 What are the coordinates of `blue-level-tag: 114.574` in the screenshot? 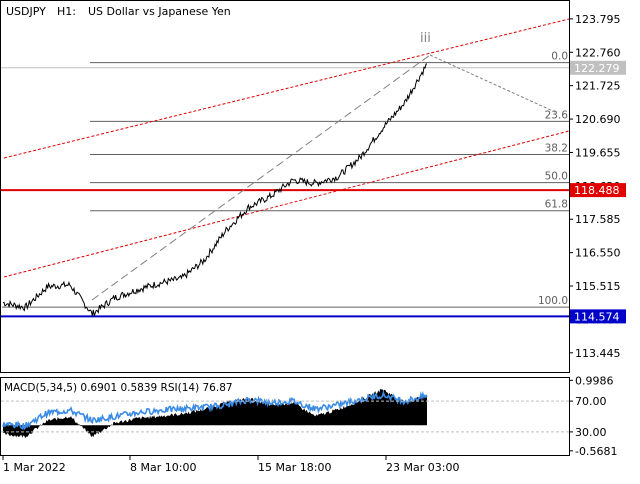 It's located at (597, 316).